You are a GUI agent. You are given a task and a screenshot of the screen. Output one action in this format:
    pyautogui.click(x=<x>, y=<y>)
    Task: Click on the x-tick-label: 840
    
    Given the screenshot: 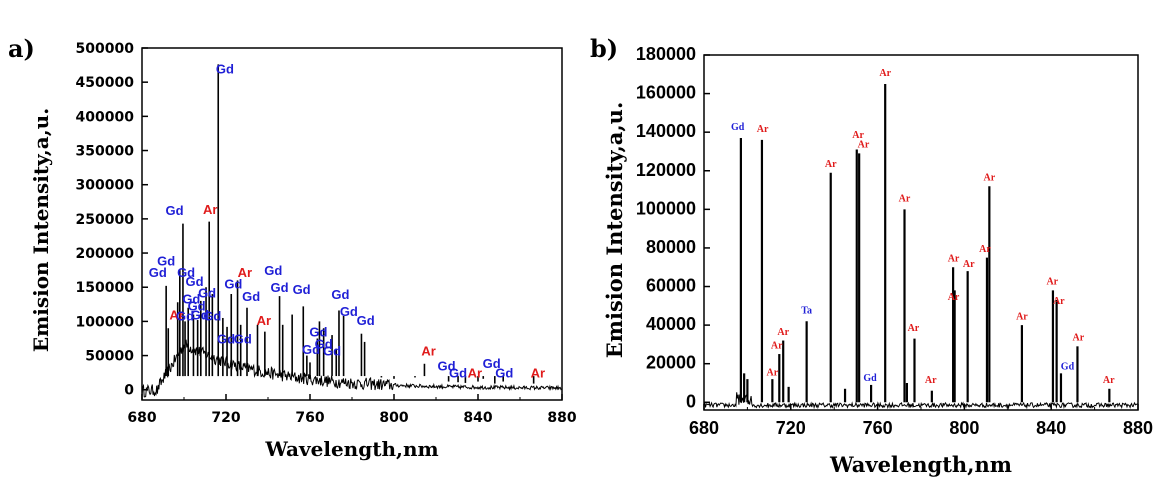 What is the action you would take?
    pyautogui.click(x=1051, y=428)
    